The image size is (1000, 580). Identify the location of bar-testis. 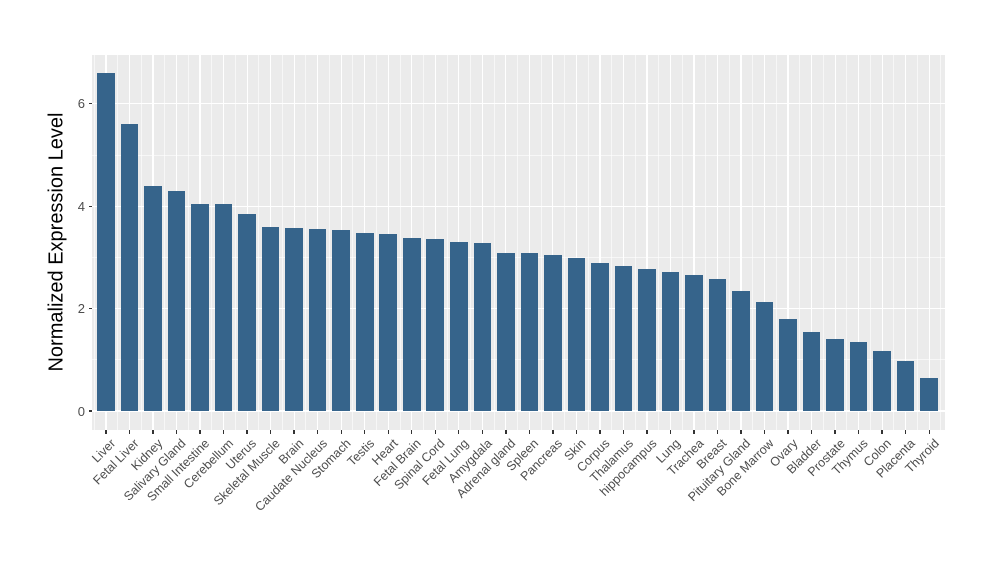
(364, 322).